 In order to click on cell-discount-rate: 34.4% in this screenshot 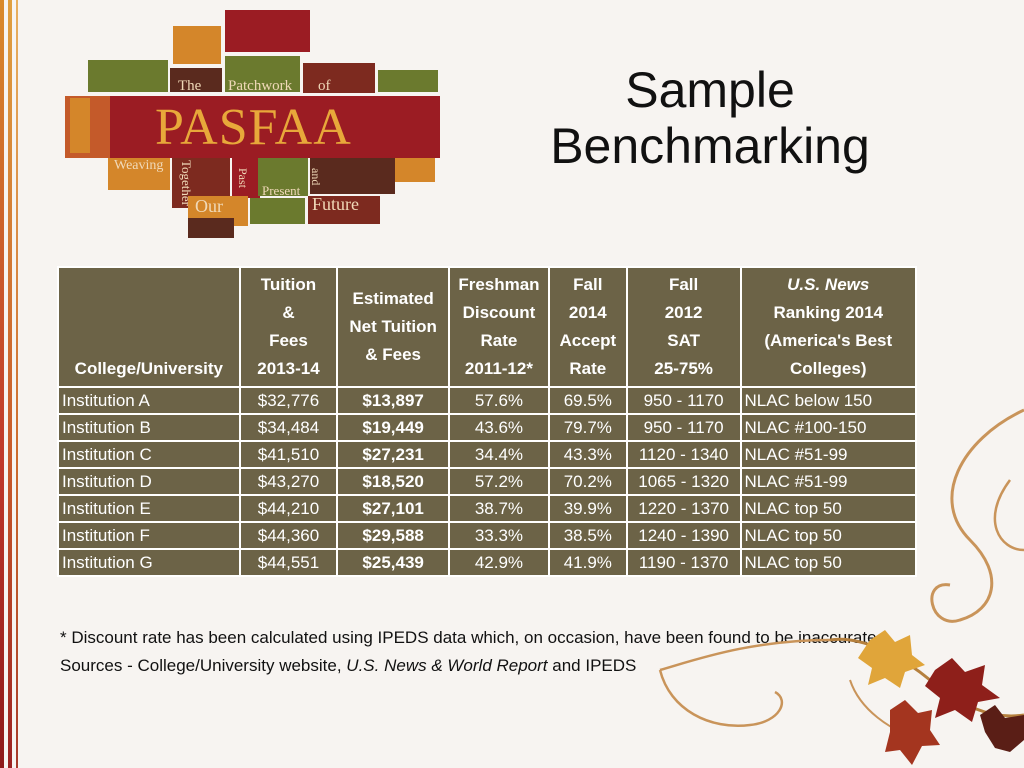, I will do `click(499, 454)`.